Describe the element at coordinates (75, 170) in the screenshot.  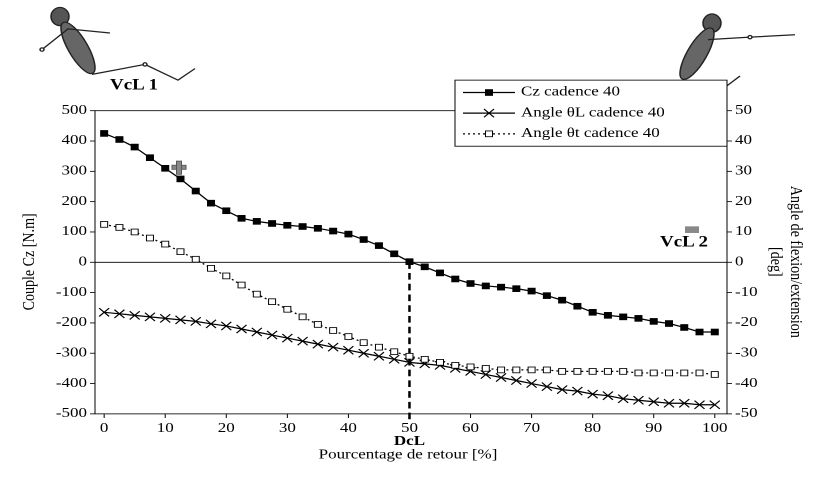
I see `y-tick-label: 300` at that location.